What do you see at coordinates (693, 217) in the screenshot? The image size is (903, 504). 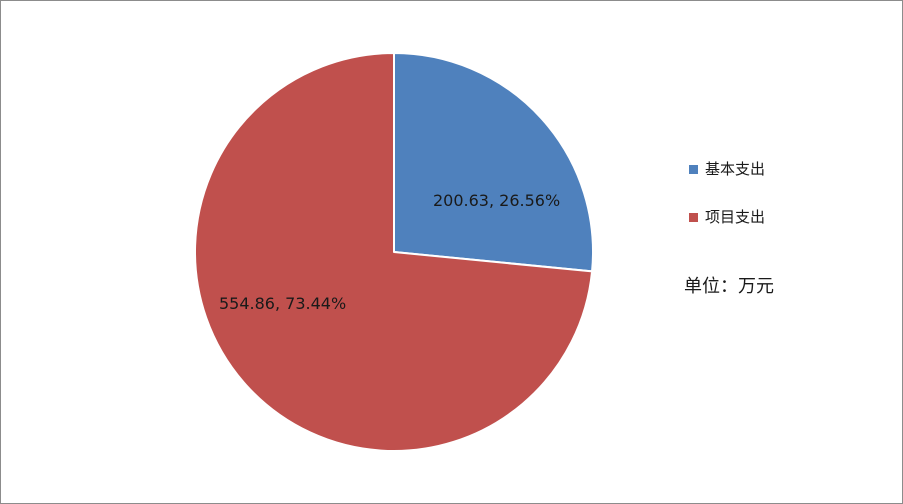 I see `legend-swatch-project` at bounding box center [693, 217].